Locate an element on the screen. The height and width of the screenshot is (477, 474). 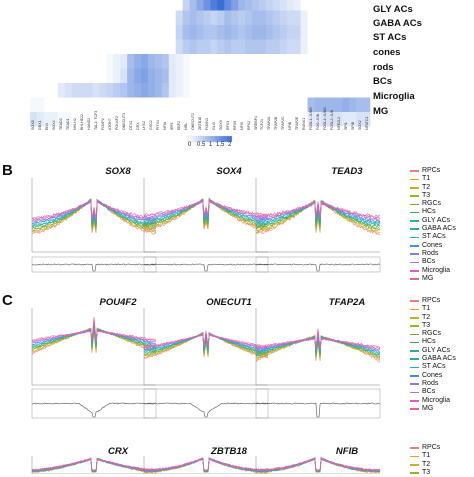
heatmap-column-label: RFX2 is located at coordinates (248, 125).